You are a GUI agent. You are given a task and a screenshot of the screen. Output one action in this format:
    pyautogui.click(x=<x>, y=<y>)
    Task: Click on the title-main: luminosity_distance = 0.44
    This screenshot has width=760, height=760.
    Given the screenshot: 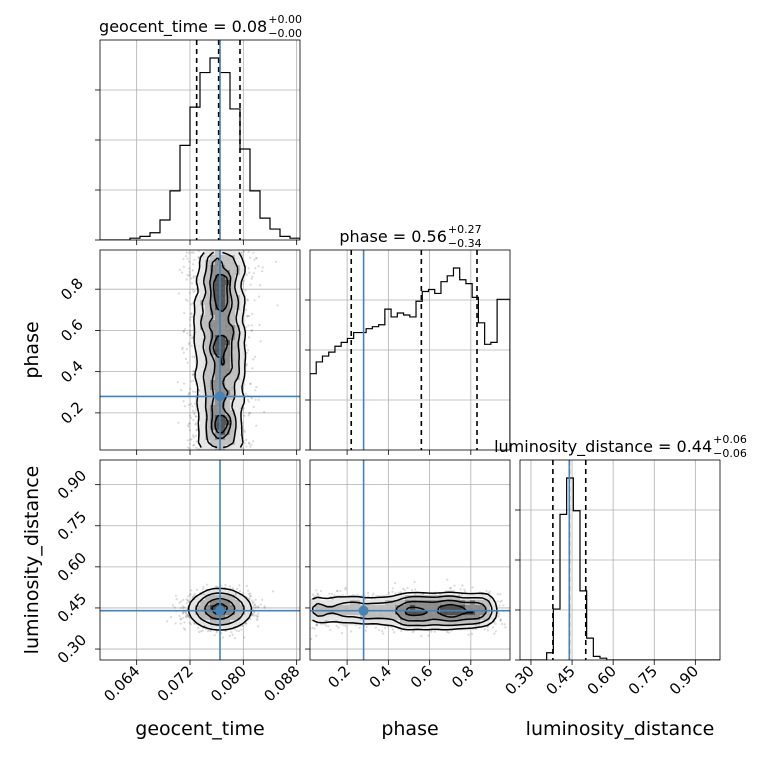 What is the action you would take?
    pyautogui.click(x=603, y=447)
    